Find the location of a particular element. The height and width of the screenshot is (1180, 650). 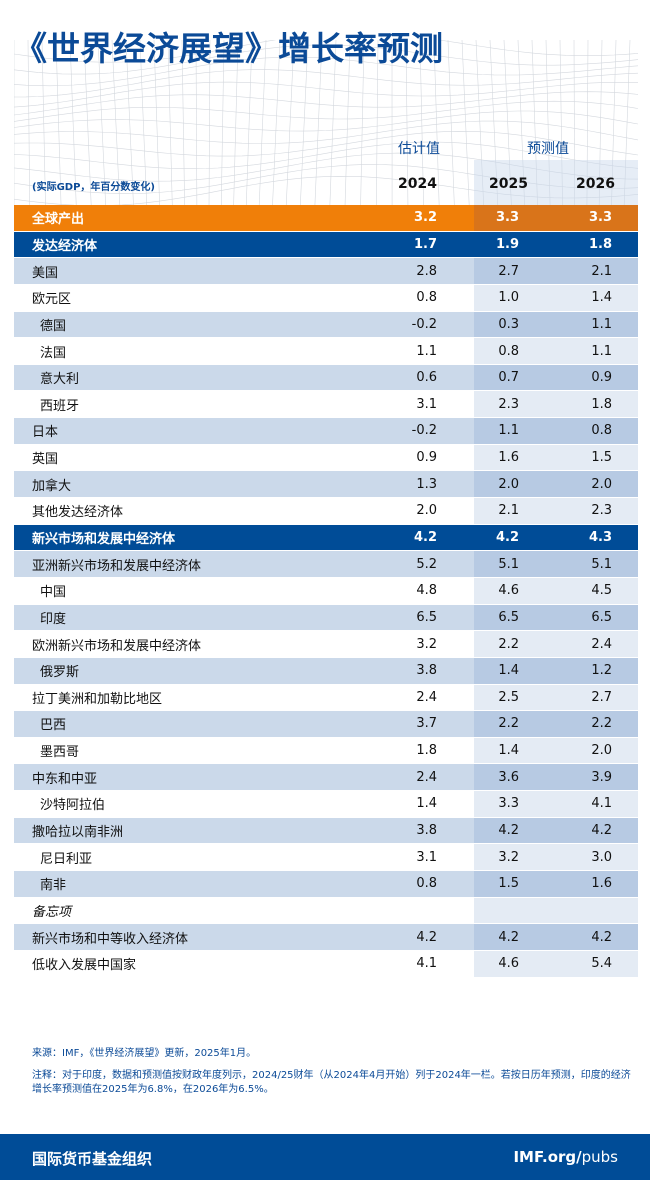

row-label: 英国 is located at coordinates (45, 460).